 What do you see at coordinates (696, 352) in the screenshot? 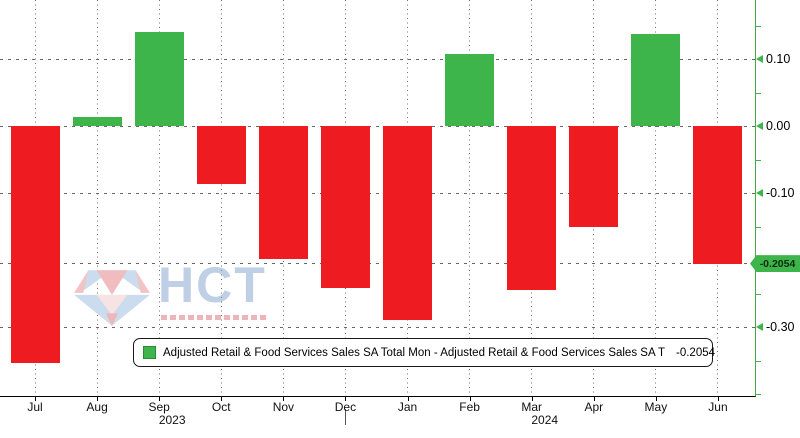
I see `legend-value: -0.2054` at bounding box center [696, 352].